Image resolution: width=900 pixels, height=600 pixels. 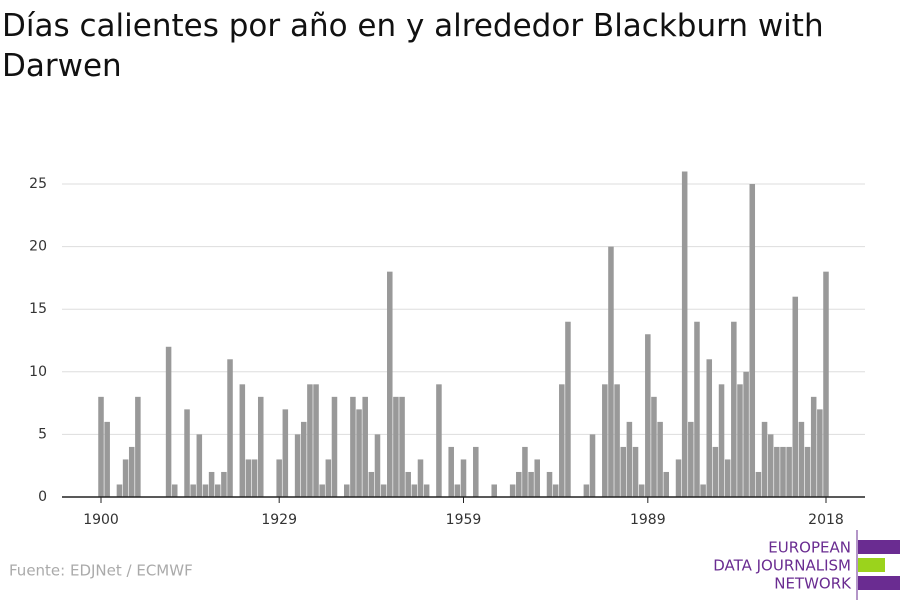 What do you see at coordinates (38, 309) in the screenshot?
I see `y-tick-label: 15` at bounding box center [38, 309].